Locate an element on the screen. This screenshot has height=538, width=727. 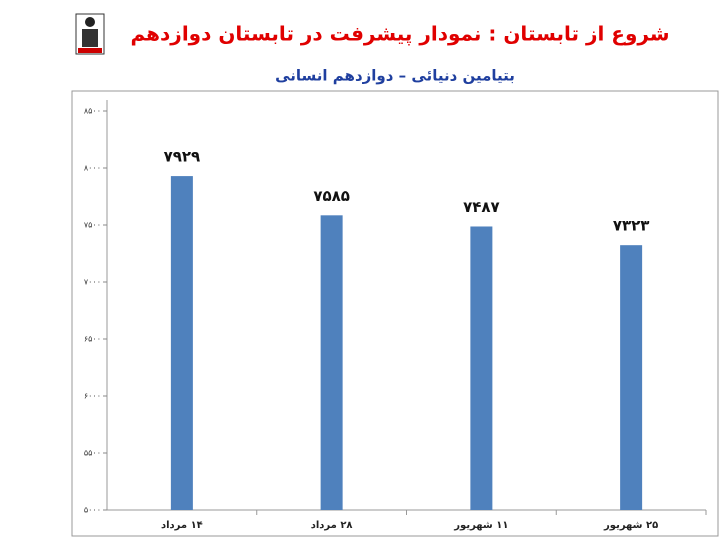
x-tick-label: ۱۱ شهریور is located at coordinates (480, 525).